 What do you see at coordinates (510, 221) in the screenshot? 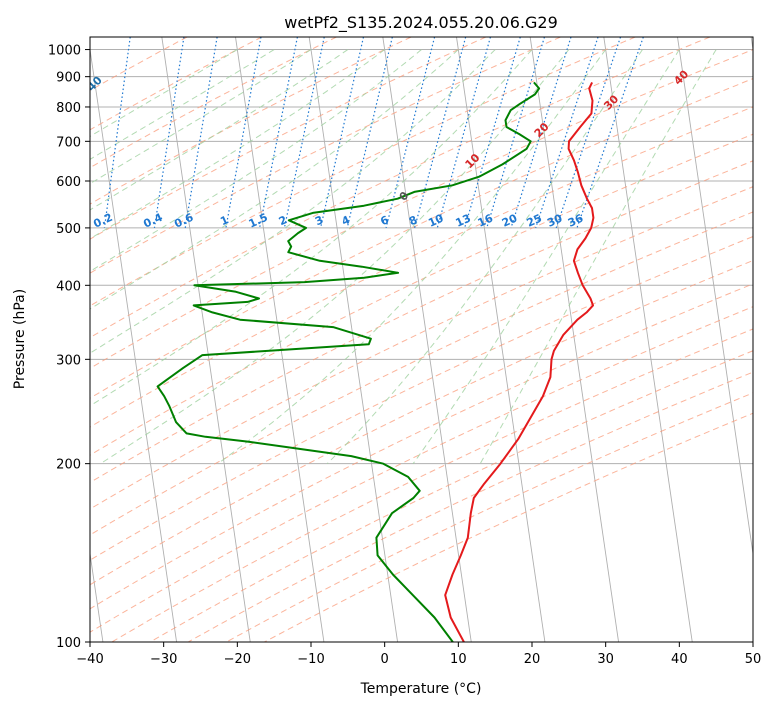
I see `mixing-ratio-label: 20` at bounding box center [510, 221].